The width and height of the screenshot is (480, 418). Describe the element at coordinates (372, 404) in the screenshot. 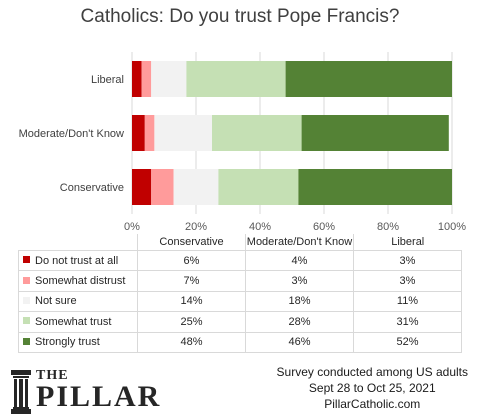

I see `footer-line: PillarCatholic.com` at that location.